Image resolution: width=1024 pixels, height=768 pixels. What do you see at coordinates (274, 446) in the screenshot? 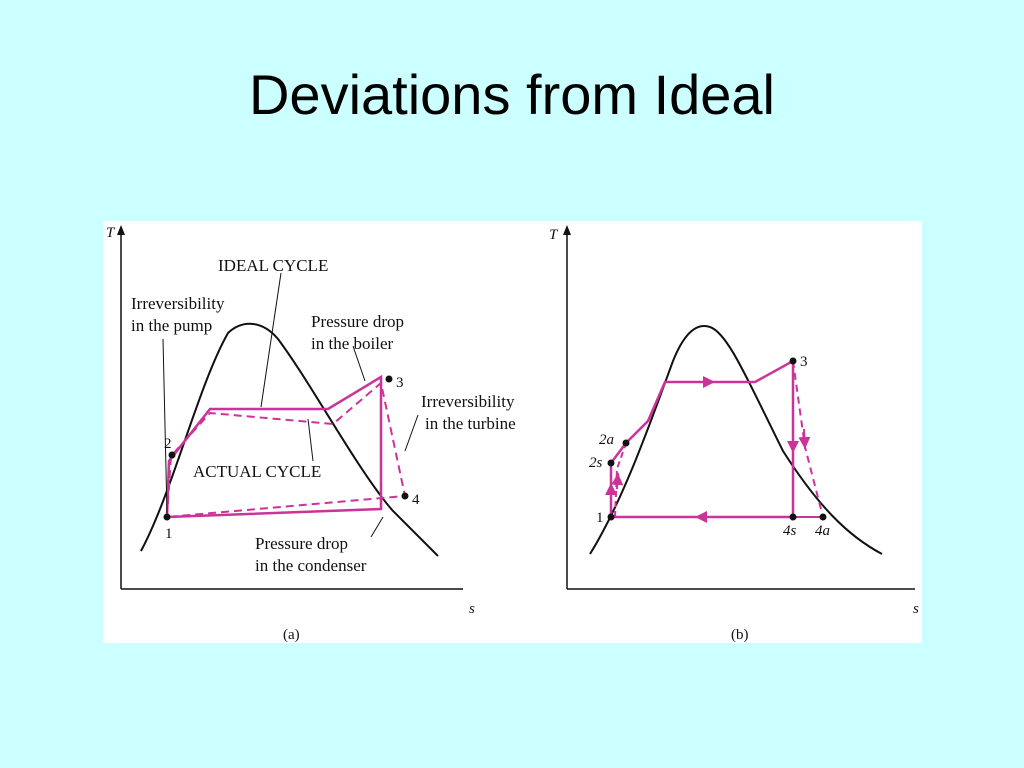
I see `panel-a-ideal-cycle` at bounding box center [274, 446].